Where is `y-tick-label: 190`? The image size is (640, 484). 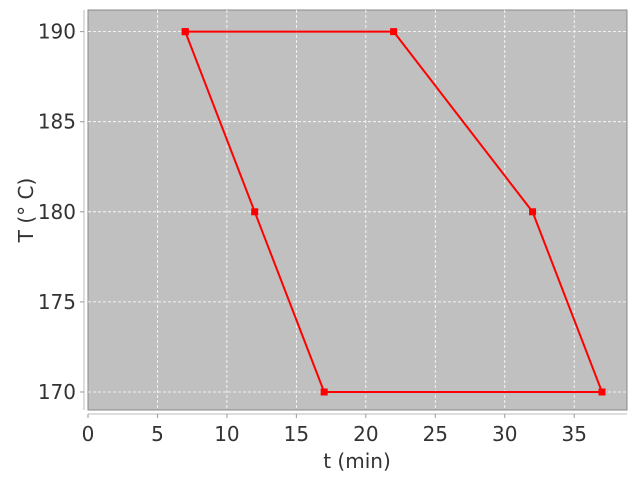 y-tick-label: 190 is located at coordinates (57, 32).